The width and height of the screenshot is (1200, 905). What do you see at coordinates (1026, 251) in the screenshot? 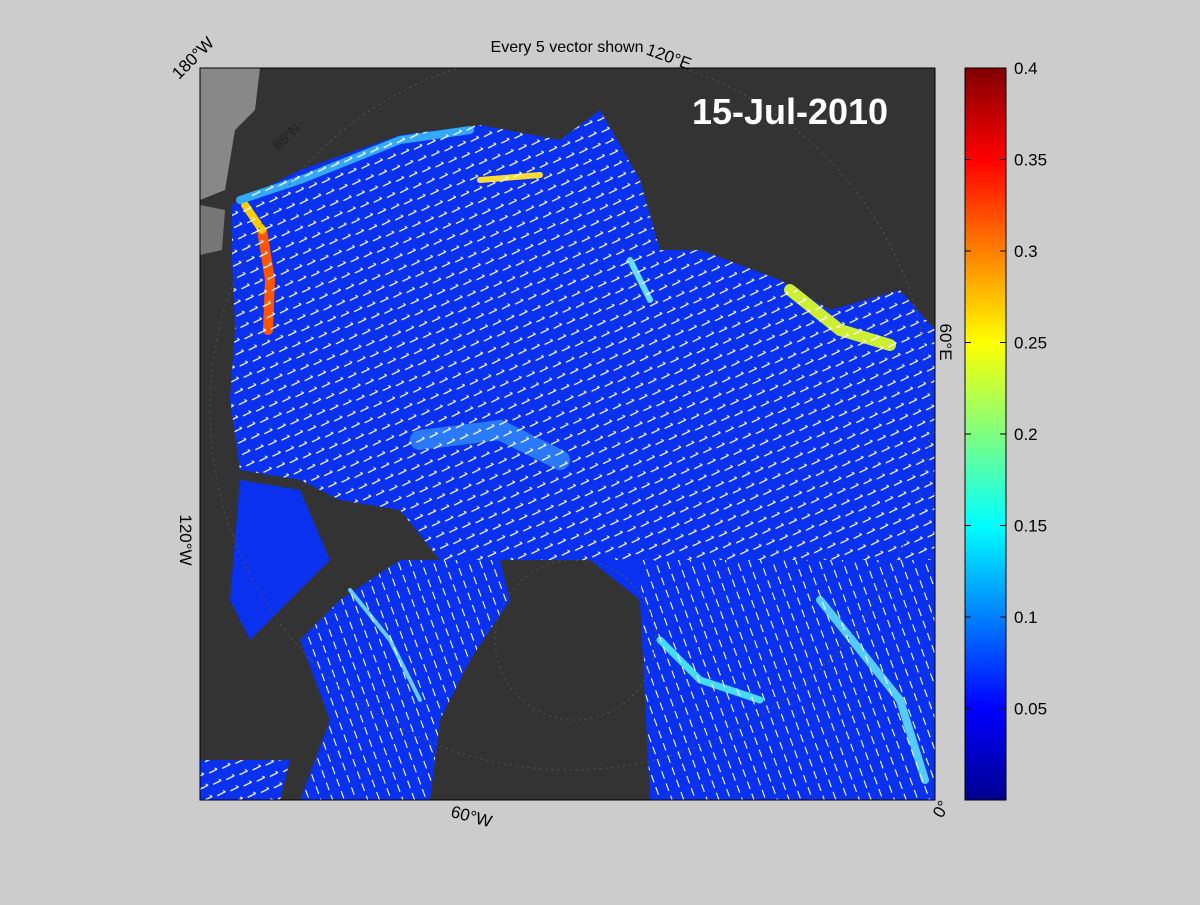
I see `colorbar-tick-label: 0.3` at bounding box center [1026, 251].